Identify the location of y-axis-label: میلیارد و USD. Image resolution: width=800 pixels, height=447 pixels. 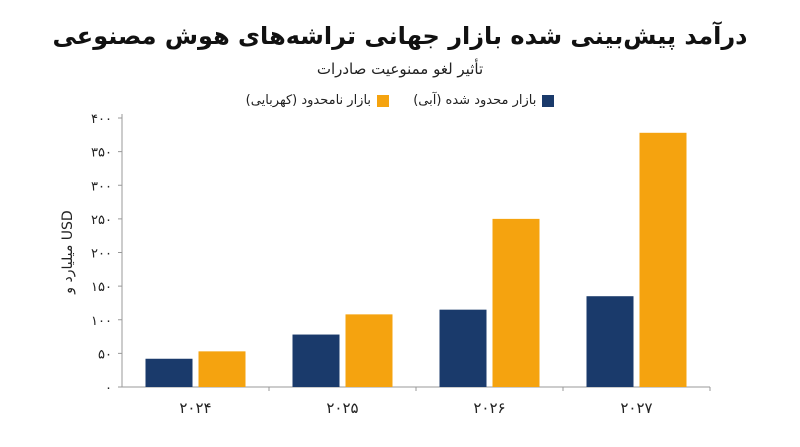
(68, 252).